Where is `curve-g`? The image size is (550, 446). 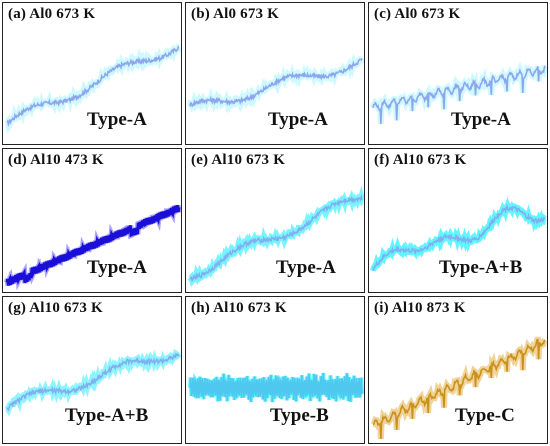 curve-g is located at coordinates (92, 383).